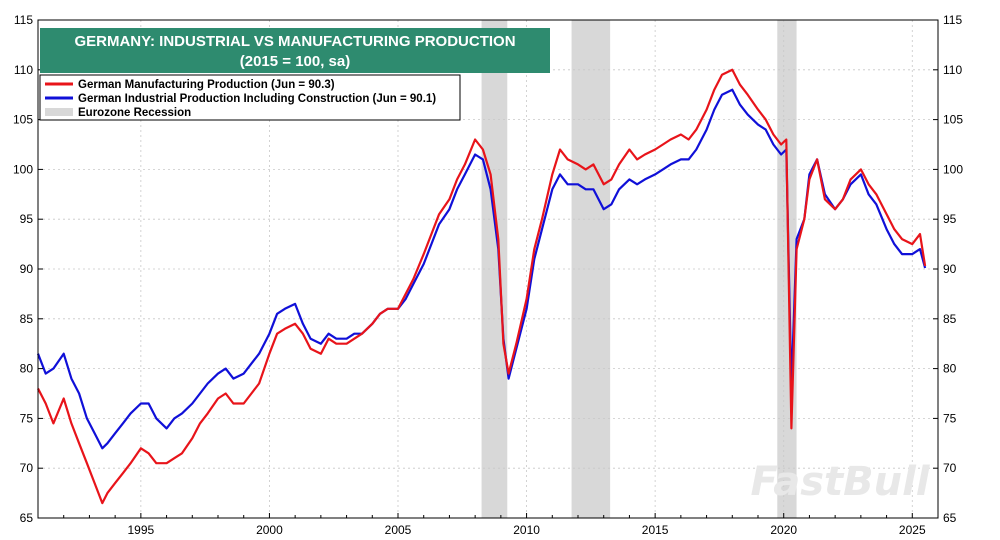  I want to click on watermark-group: FastBull, so click(840, 482).